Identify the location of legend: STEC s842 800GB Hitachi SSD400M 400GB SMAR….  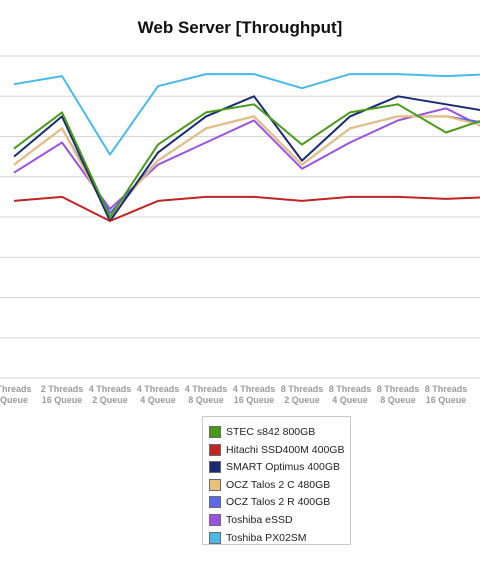
(276, 480).